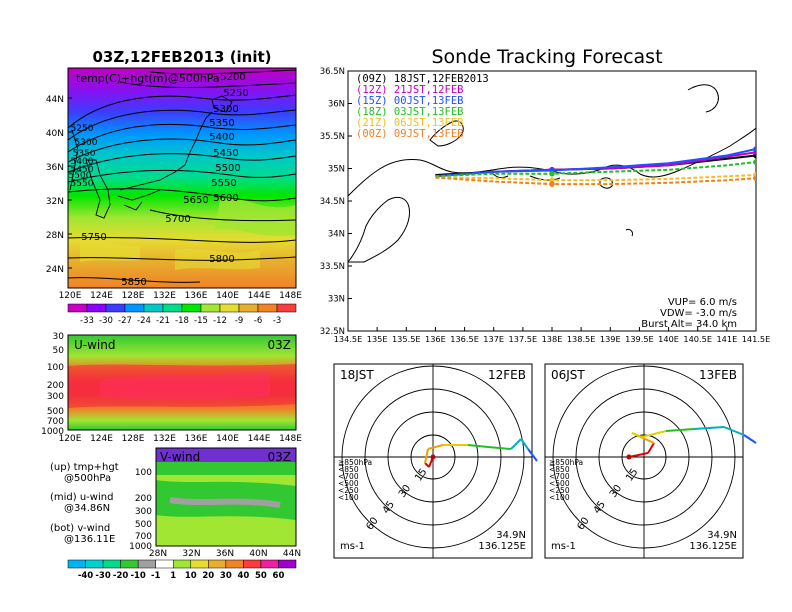 This screenshot has height=612, width=792. I want to click on v-y-tick-label: 700, so click(143, 537).